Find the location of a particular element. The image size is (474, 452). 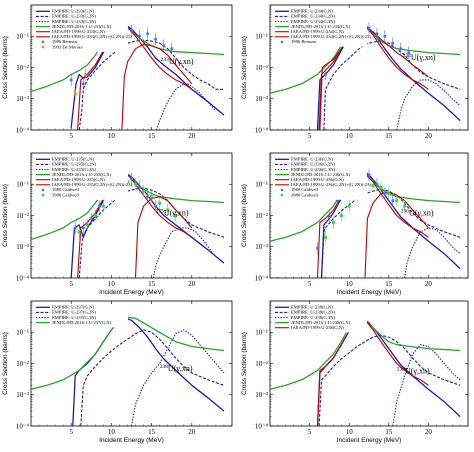

legend-entry: EMPIRE: U-236(G,3N) is located at coordinates (313, 170).